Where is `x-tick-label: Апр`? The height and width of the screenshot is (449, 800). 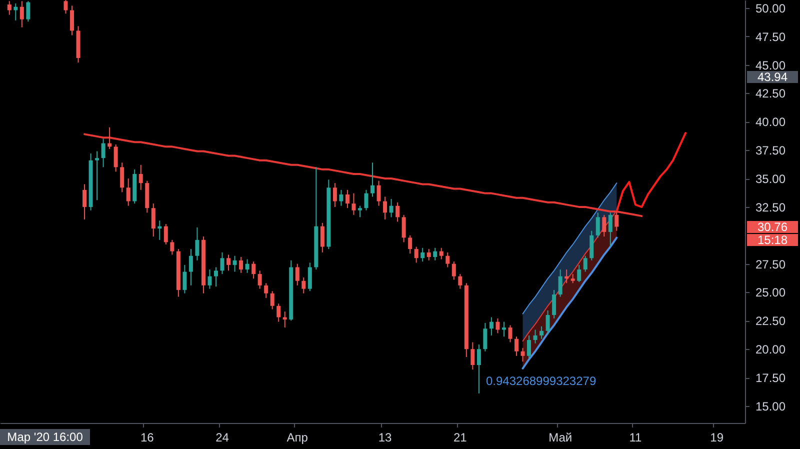
x-tick-label: Апр is located at coordinates (297, 437).